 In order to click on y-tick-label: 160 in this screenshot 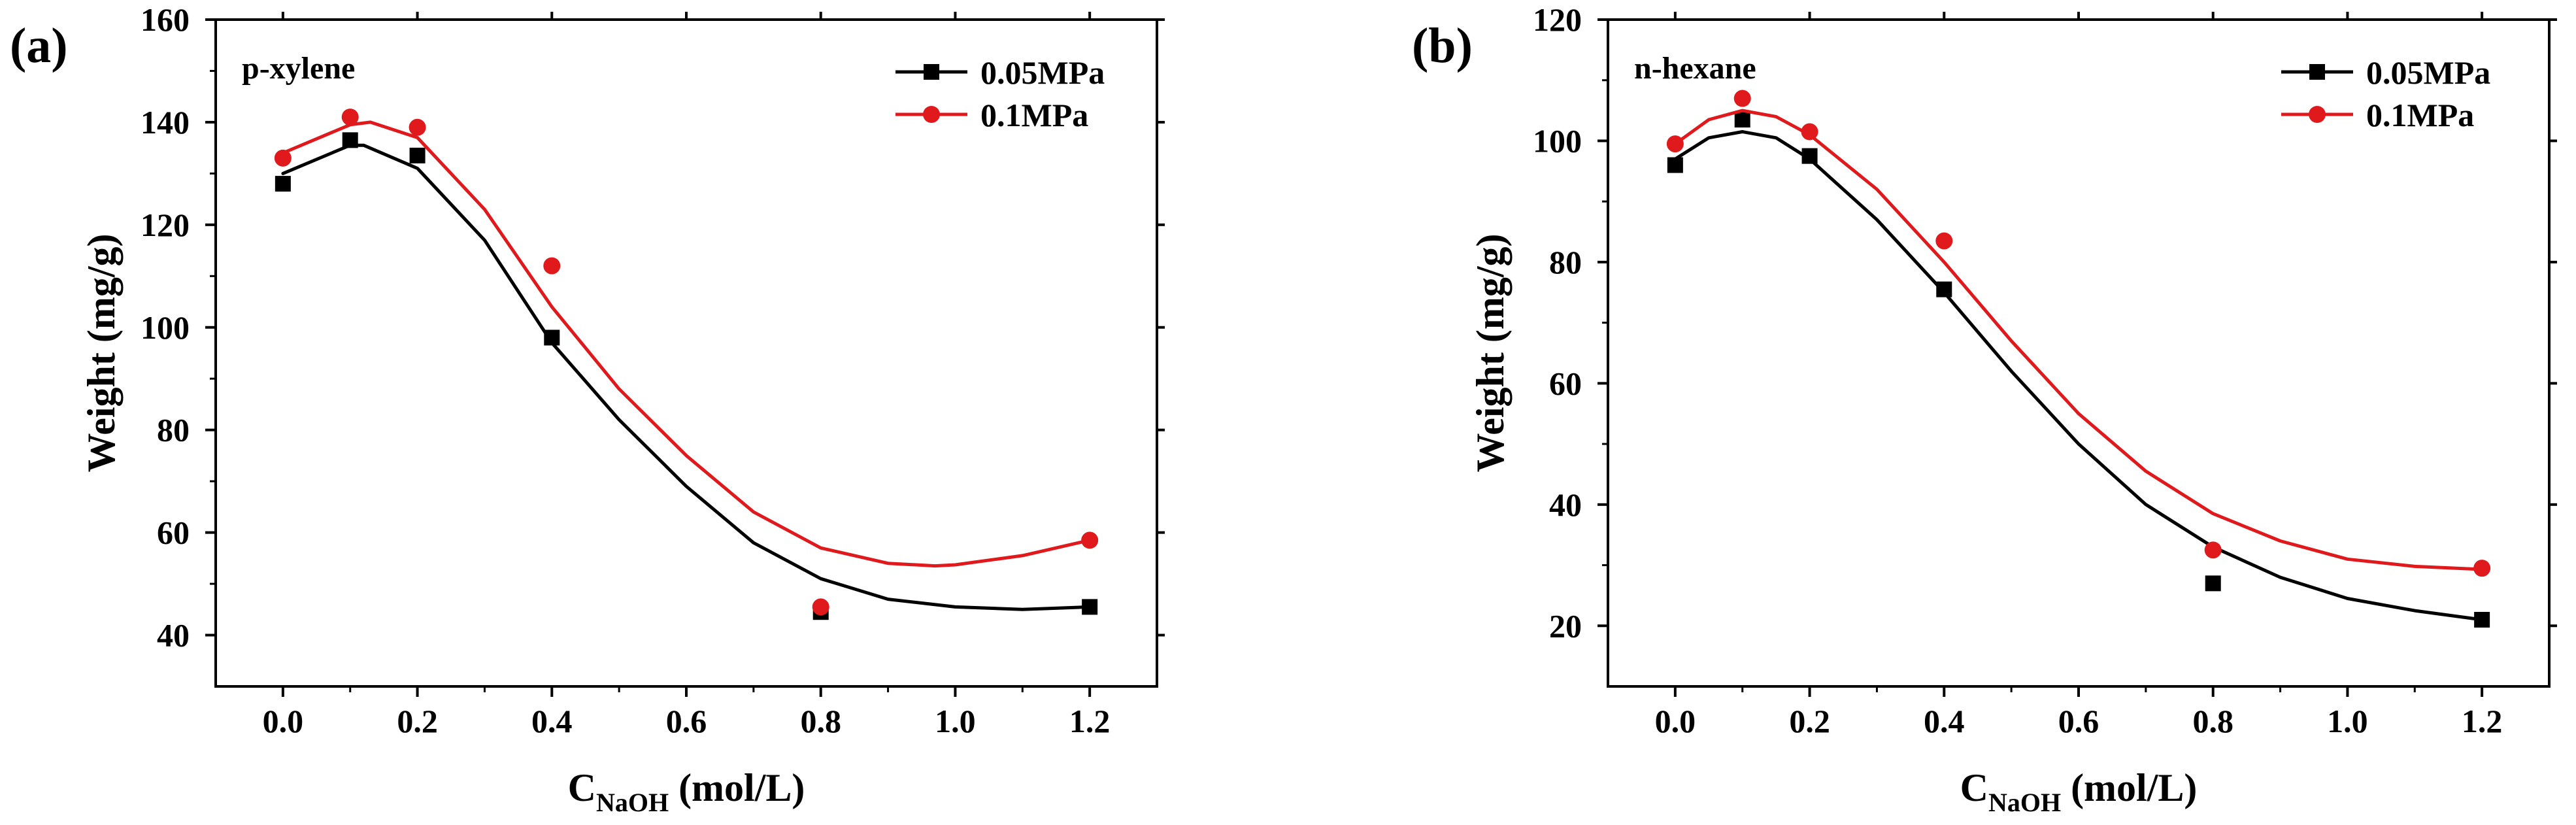, I will do `click(165, 19)`.